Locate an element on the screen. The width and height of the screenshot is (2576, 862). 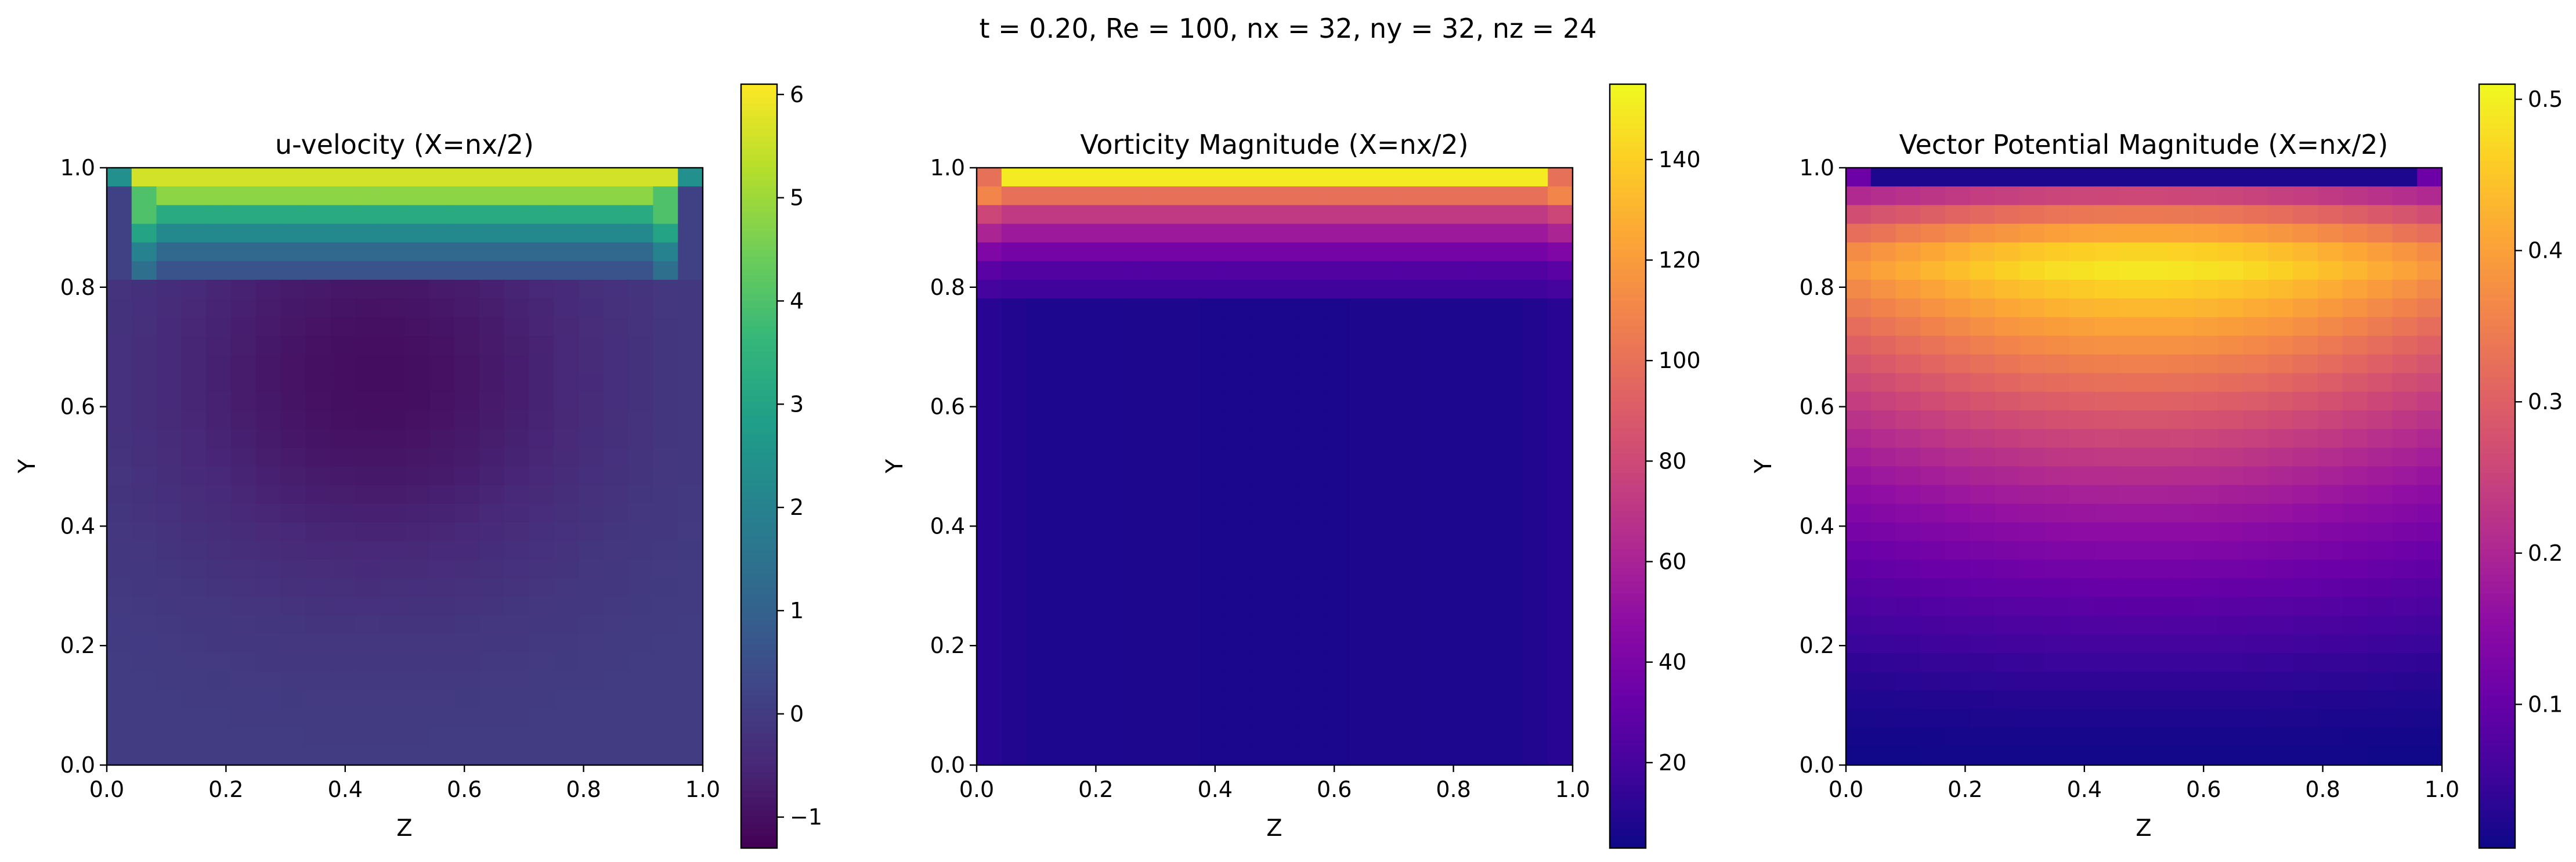
y-tick-label: 0.2 is located at coordinates (947, 645).